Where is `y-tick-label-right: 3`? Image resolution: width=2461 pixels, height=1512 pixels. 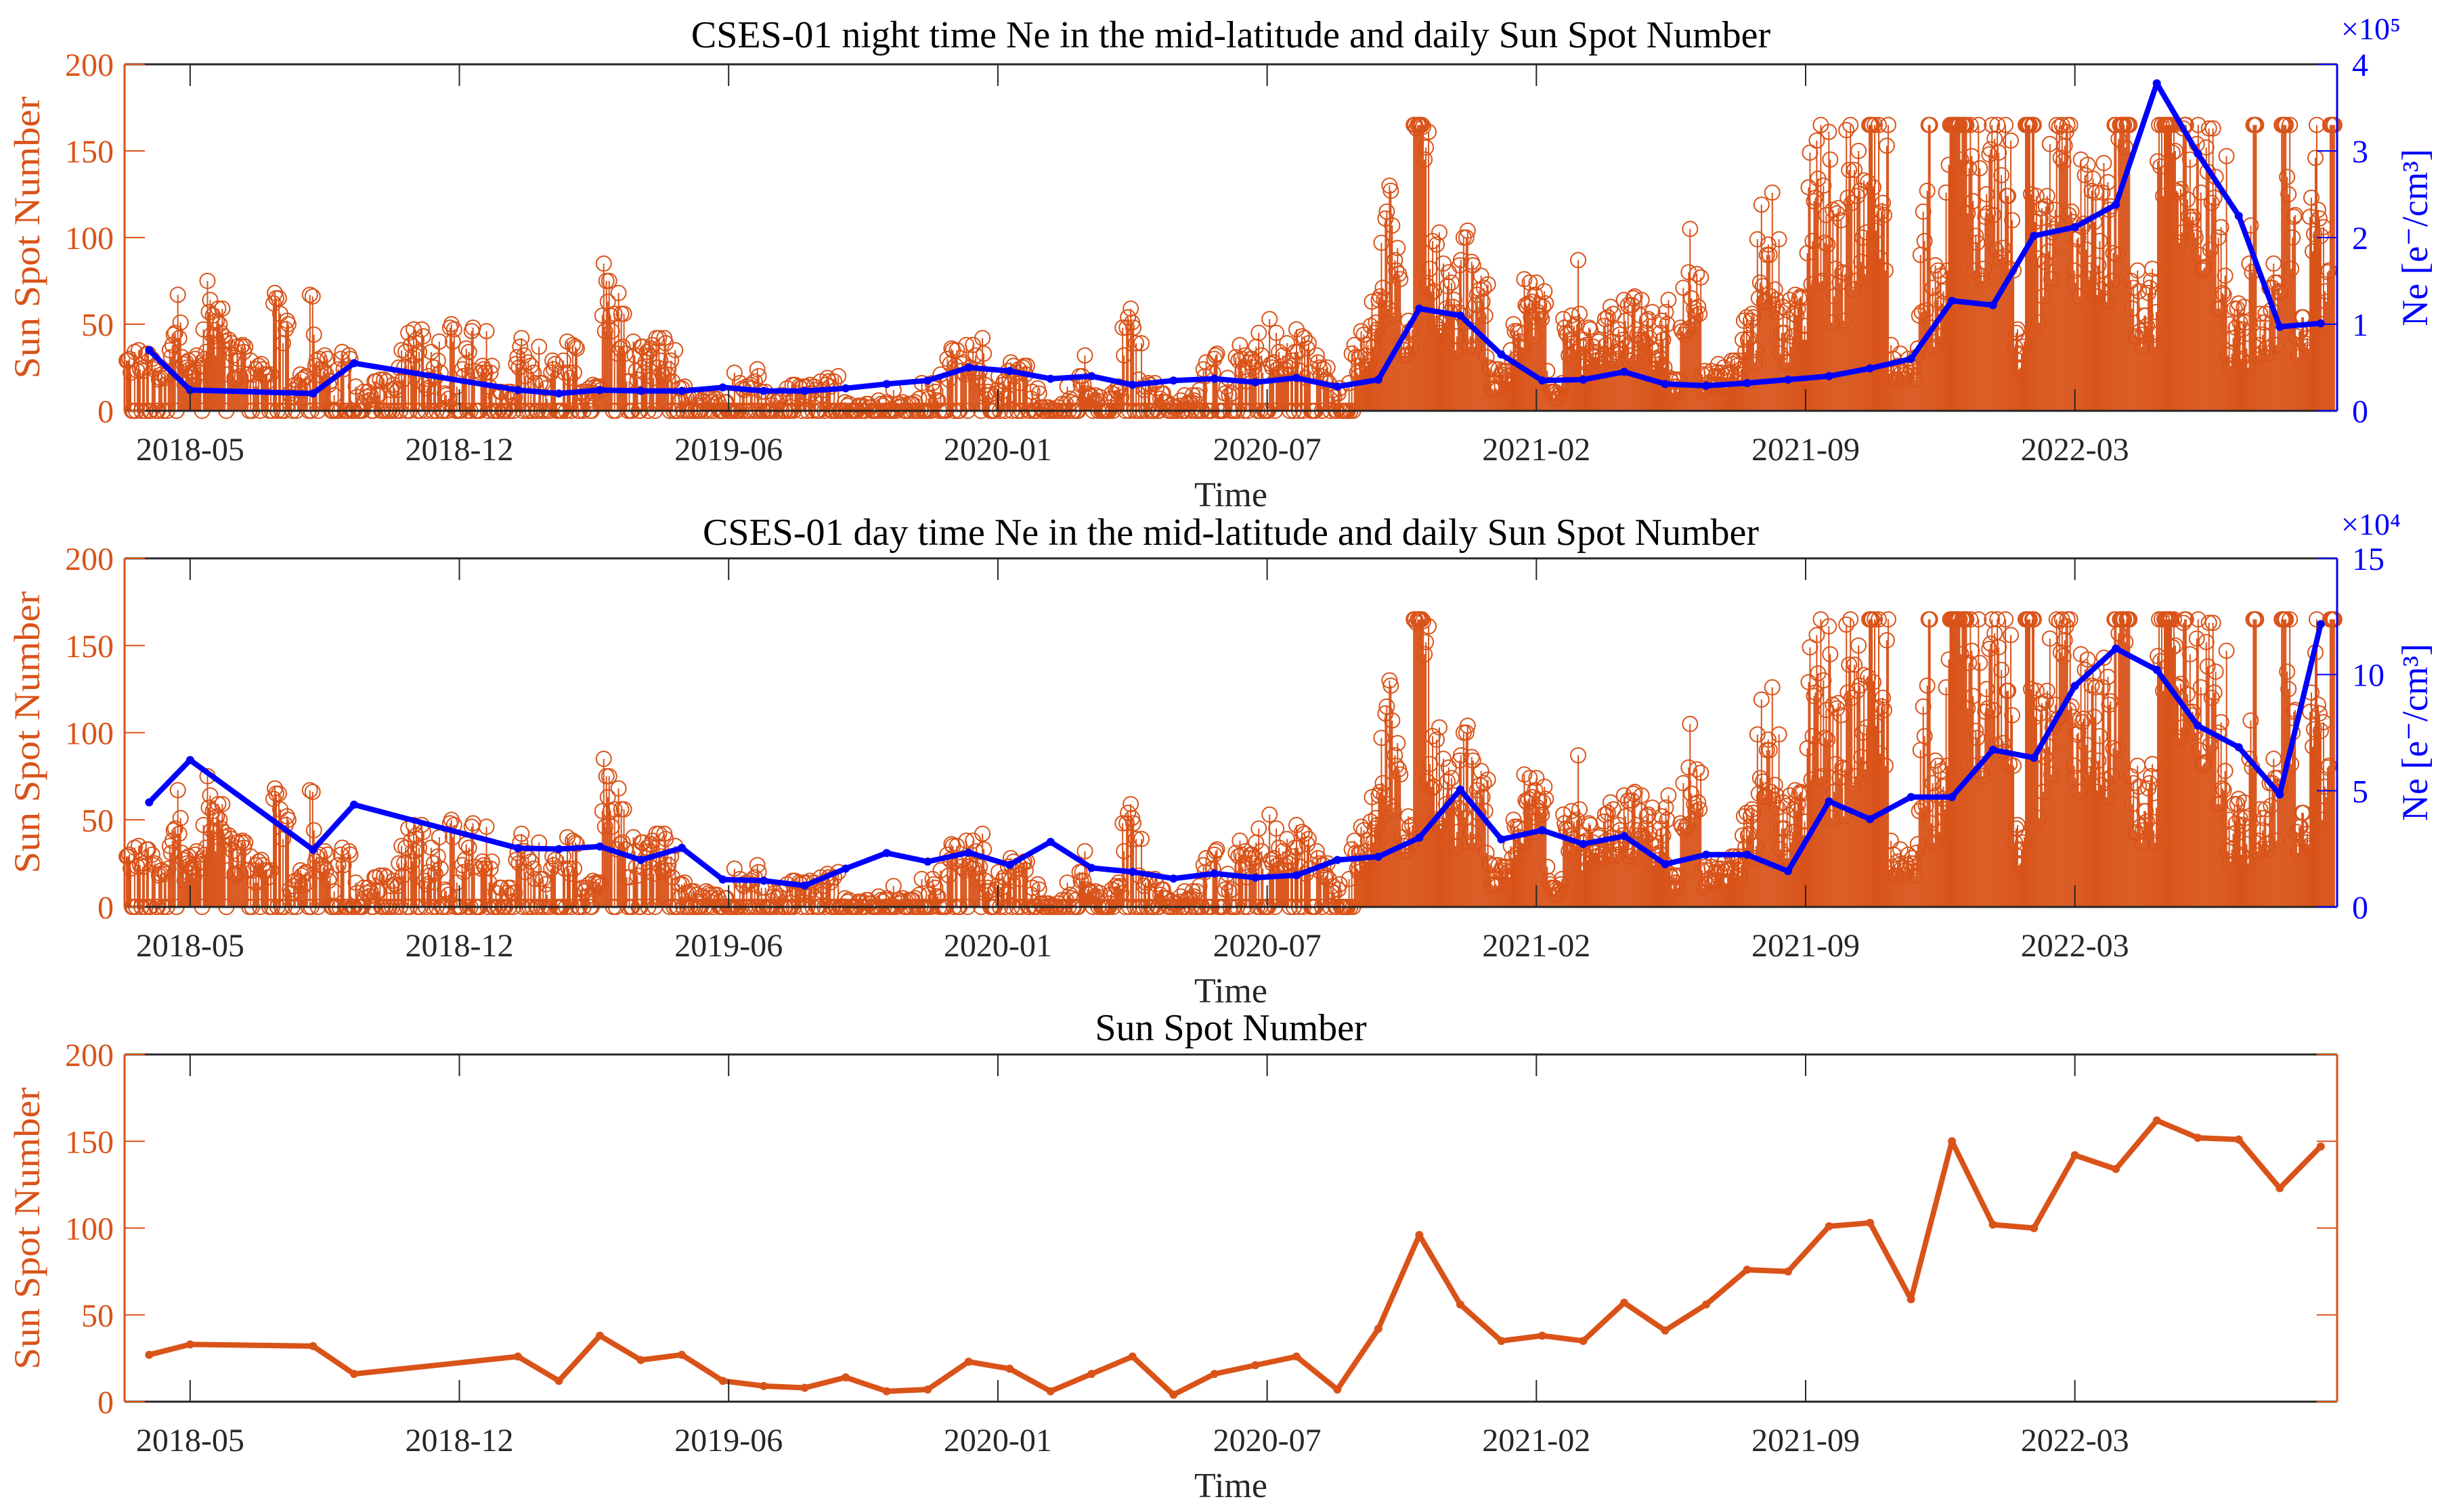 y-tick-label-right: 3 is located at coordinates (2360, 152).